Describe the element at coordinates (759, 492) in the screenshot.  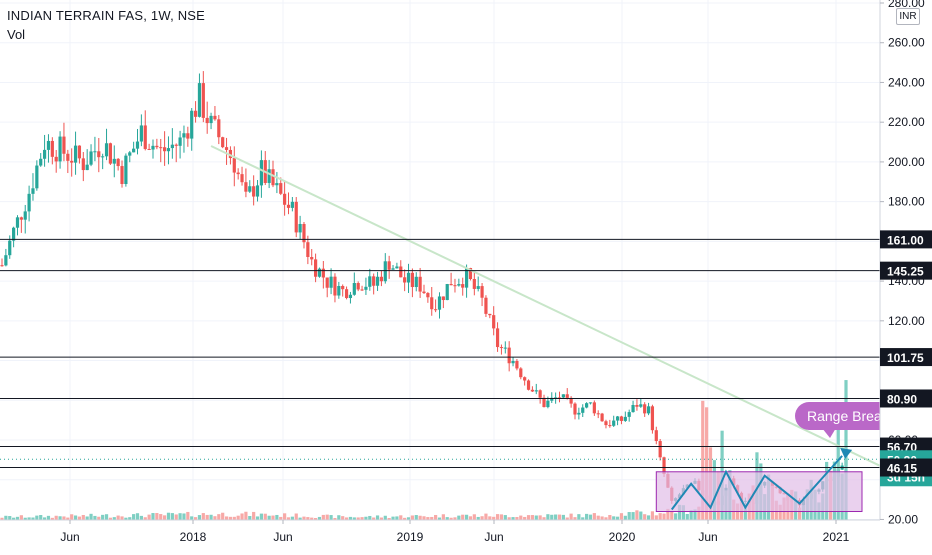
I see `range-box` at that location.